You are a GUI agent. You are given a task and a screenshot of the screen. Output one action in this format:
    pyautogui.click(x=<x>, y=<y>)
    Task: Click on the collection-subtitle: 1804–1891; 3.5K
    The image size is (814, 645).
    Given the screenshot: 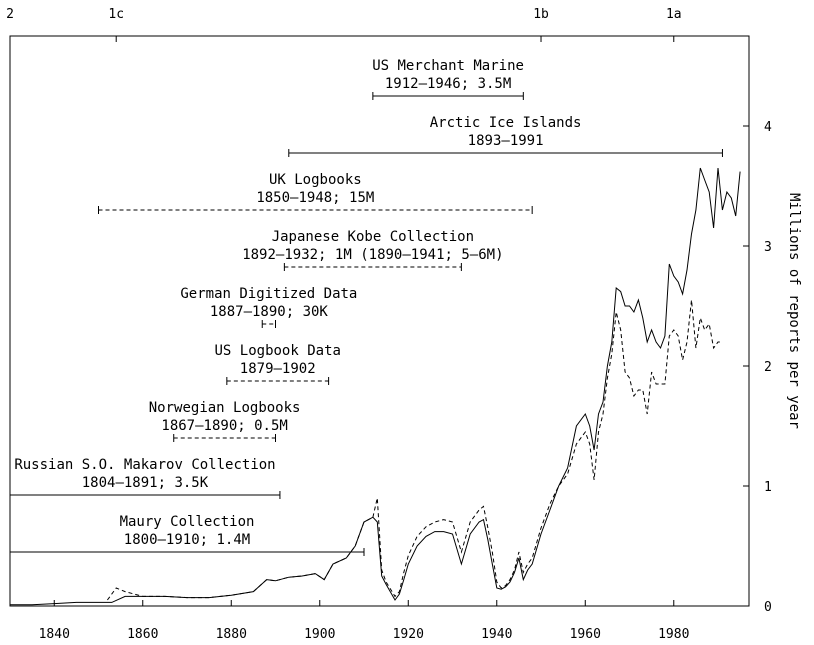 What is the action you would take?
    pyautogui.click(x=145, y=483)
    